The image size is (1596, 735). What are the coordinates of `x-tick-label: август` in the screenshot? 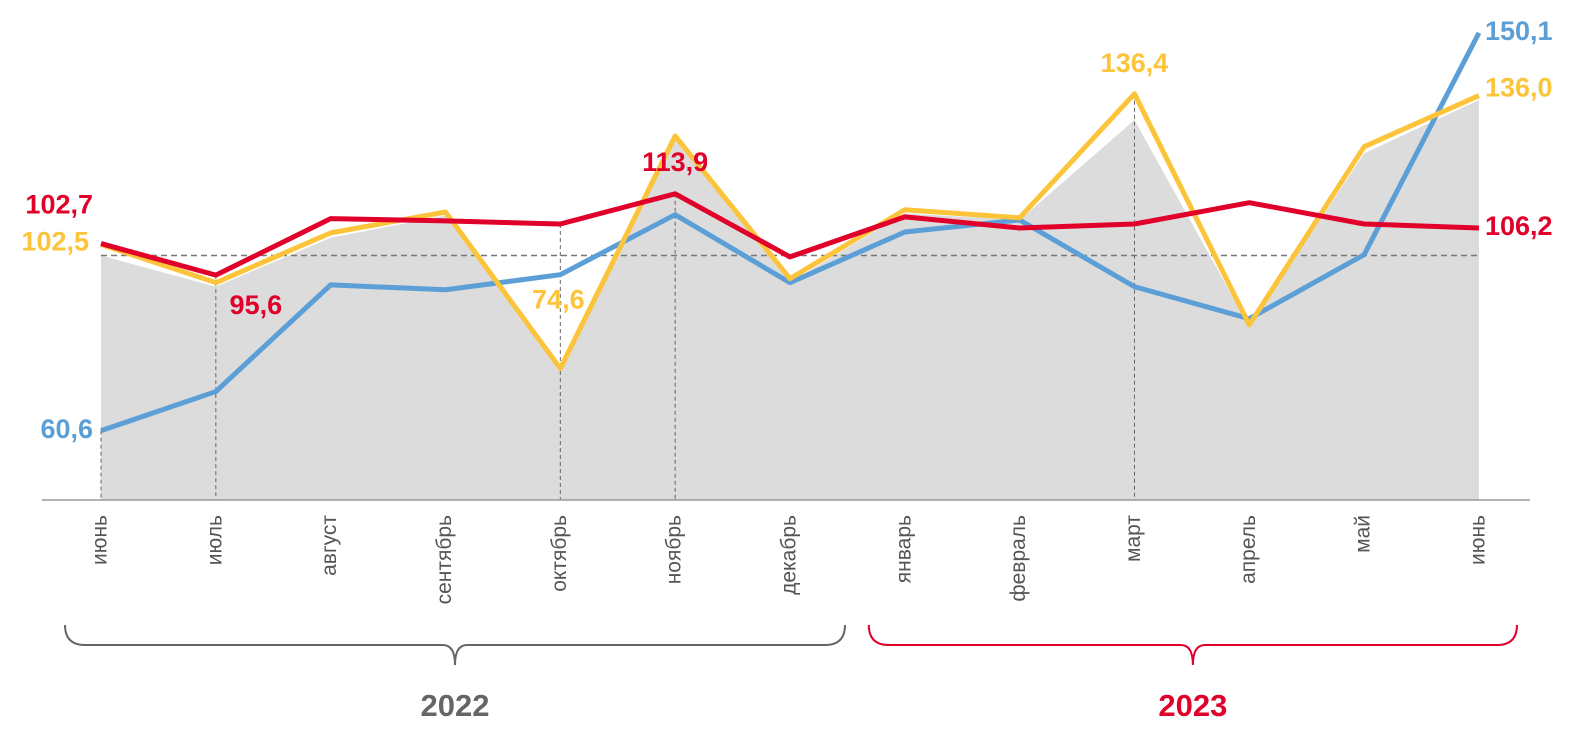 It's located at (329, 545).